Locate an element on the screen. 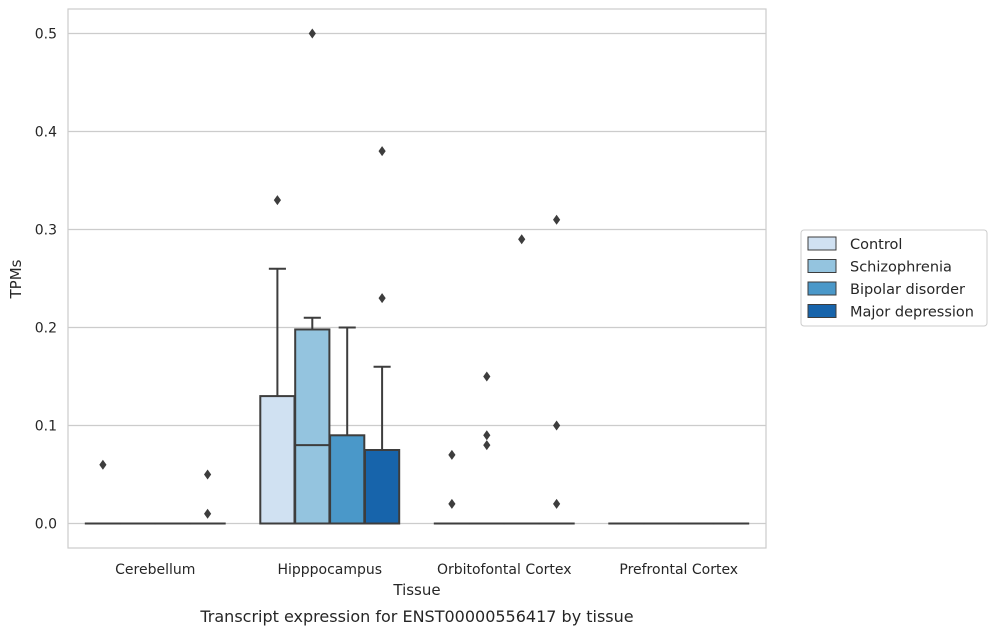  legend-frame is located at coordinates (894, 278).